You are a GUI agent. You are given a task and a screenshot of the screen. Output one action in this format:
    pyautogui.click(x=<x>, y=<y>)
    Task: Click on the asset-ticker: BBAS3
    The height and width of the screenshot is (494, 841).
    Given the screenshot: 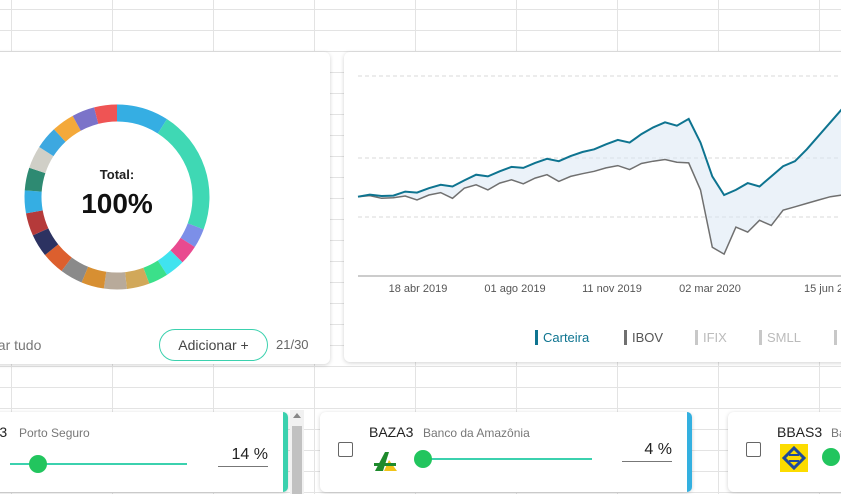 What is the action you would take?
    pyautogui.click(x=800, y=432)
    